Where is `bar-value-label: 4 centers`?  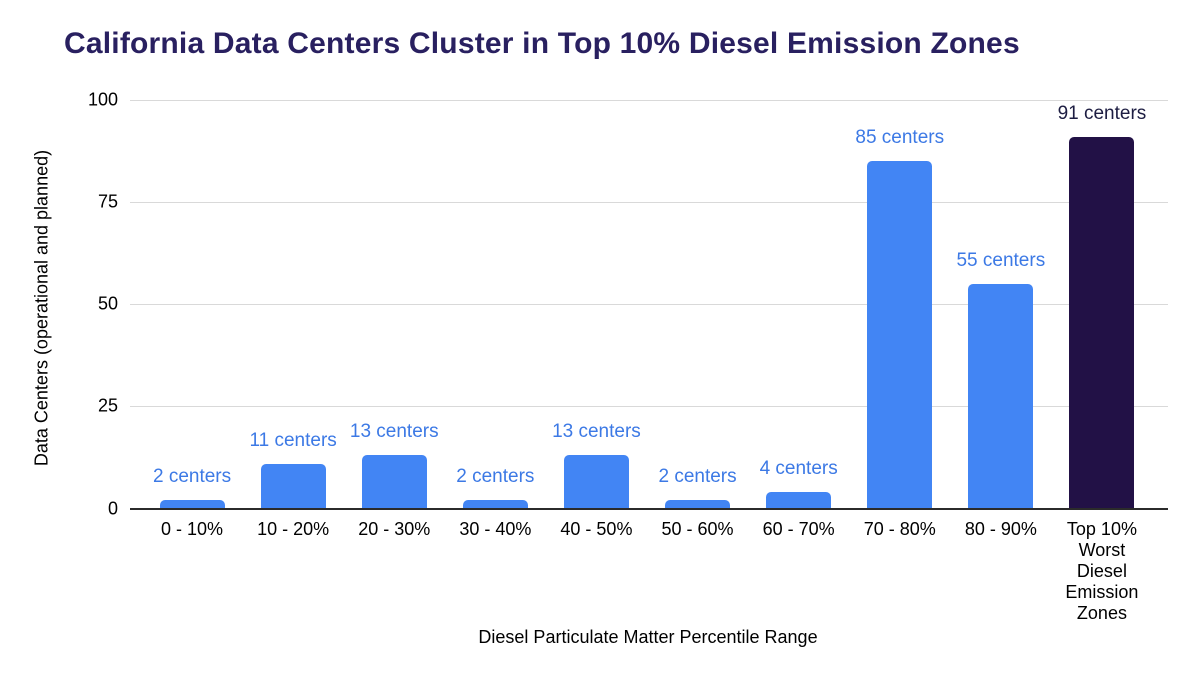 bar-value-label: 4 centers is located at coordinates (798, 469).